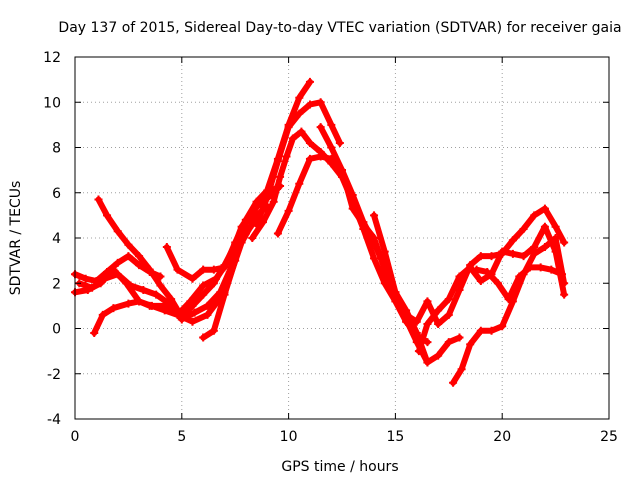 The width and height of the screenshot is (640, 480). I want to click on y-tick-label: 2, so click(56, 284).